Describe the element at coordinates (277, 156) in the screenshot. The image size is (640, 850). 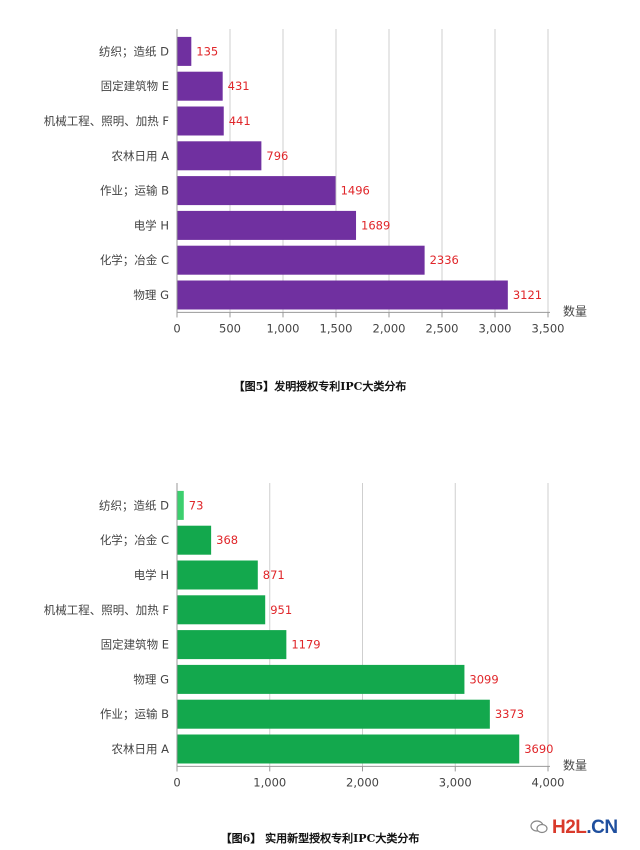
I see `value-label: 796` at that location.